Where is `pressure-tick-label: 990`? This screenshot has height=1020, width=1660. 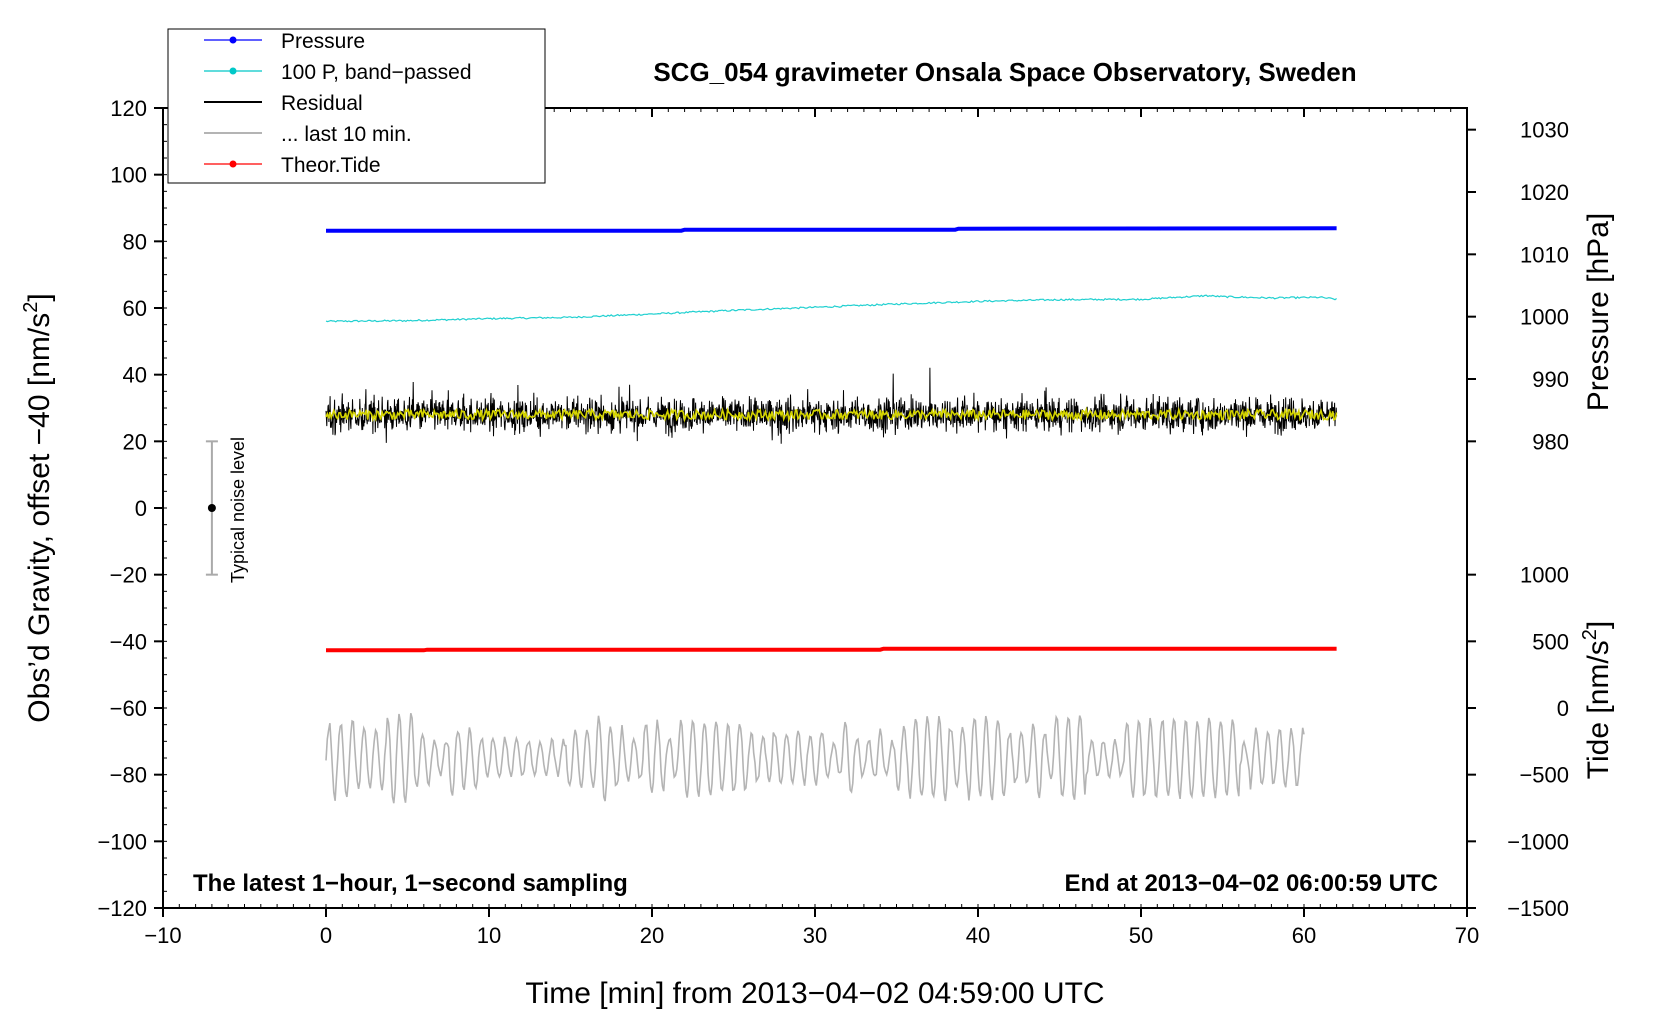 pressure-tick-label: 990 is located at coordinates (1550, 379).